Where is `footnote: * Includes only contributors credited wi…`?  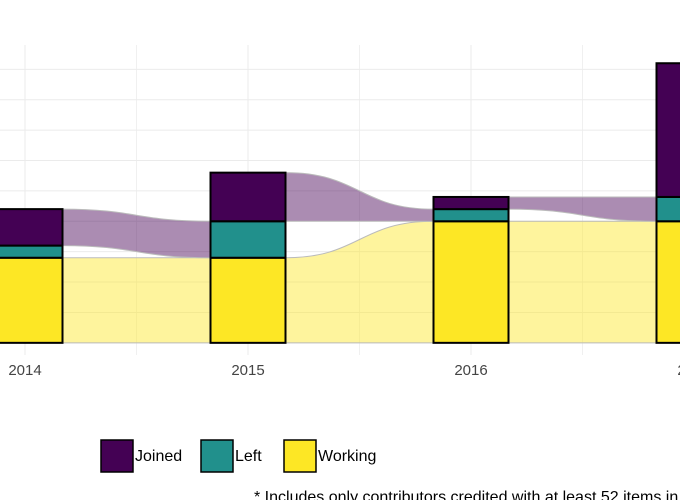
footnote: * Includes only contributors credited wi… is located at coordinates (466, 494).